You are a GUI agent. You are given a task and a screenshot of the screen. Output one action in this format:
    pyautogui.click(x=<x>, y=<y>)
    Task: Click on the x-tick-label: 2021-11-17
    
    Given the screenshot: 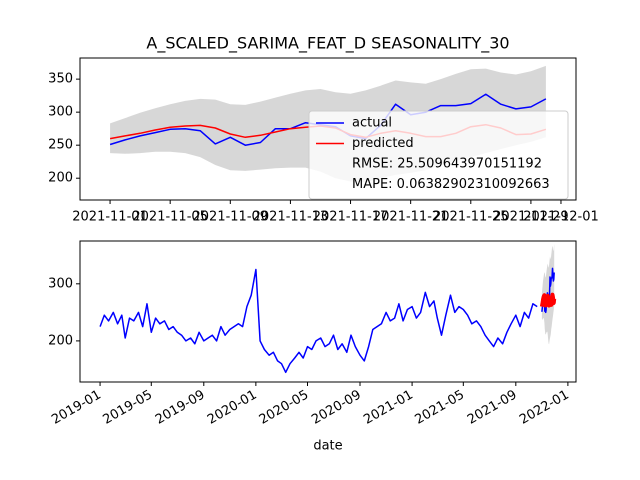 What is the action you would take?
    pyautogui.click(x=351, y=217)
    